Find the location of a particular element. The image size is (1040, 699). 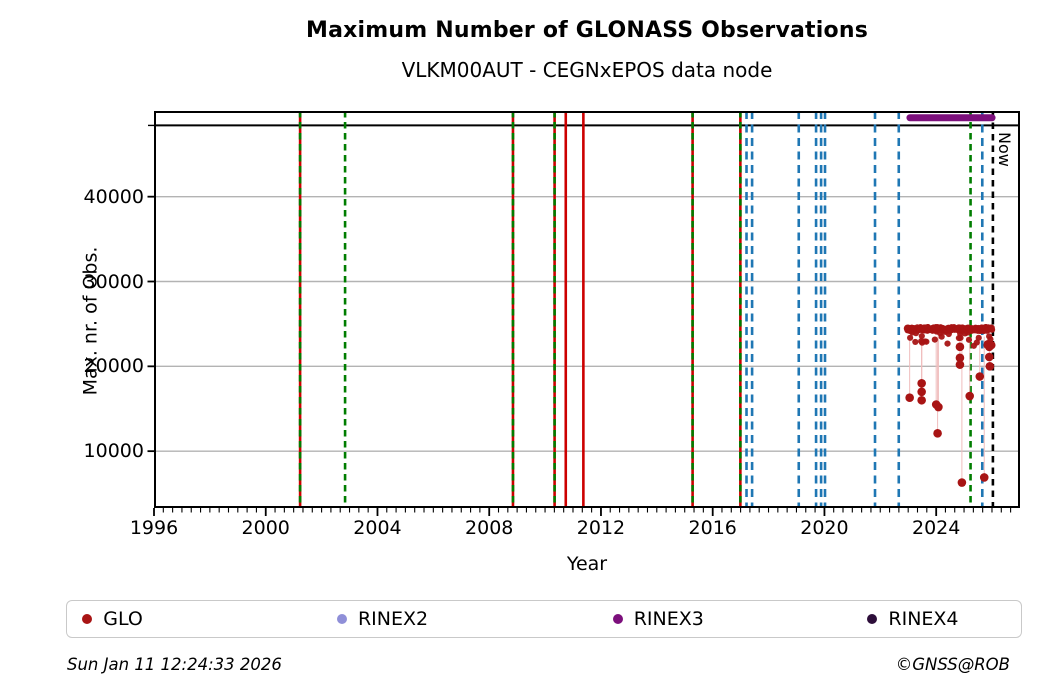

x-tick-label: 2016 is located at coordinates (712, 528).